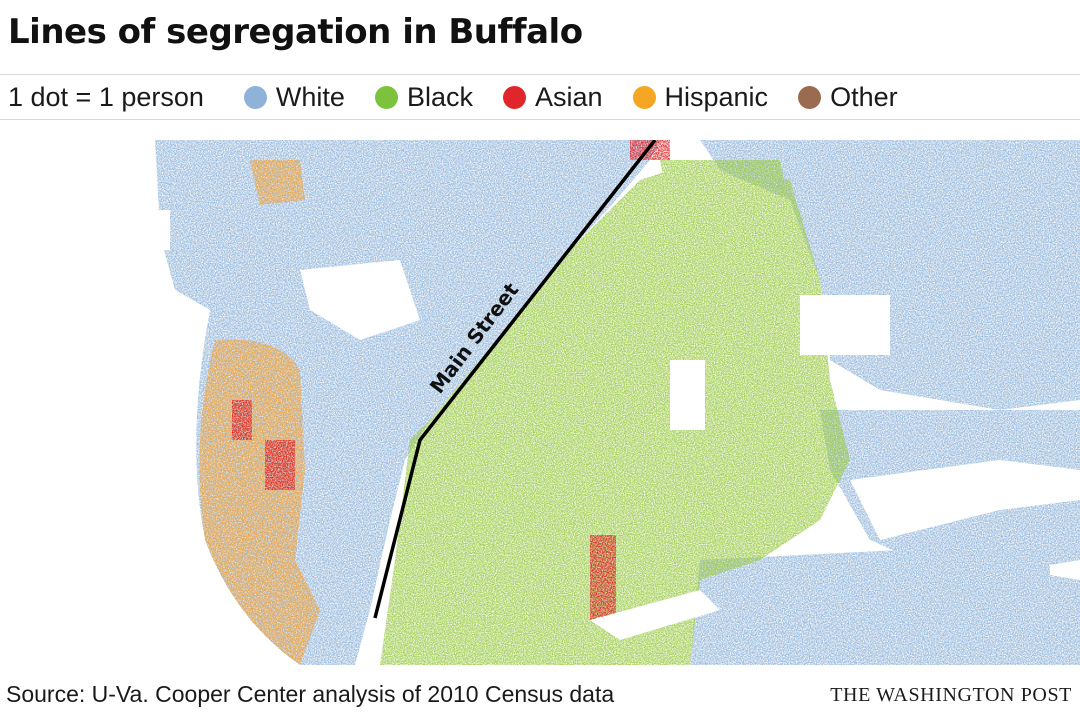 This screenshot has width=1080, height=715. What do you see at coordinates (386, 97) in the screenshot?
I see `black-dot-icon` at bounding box center [386, 97].